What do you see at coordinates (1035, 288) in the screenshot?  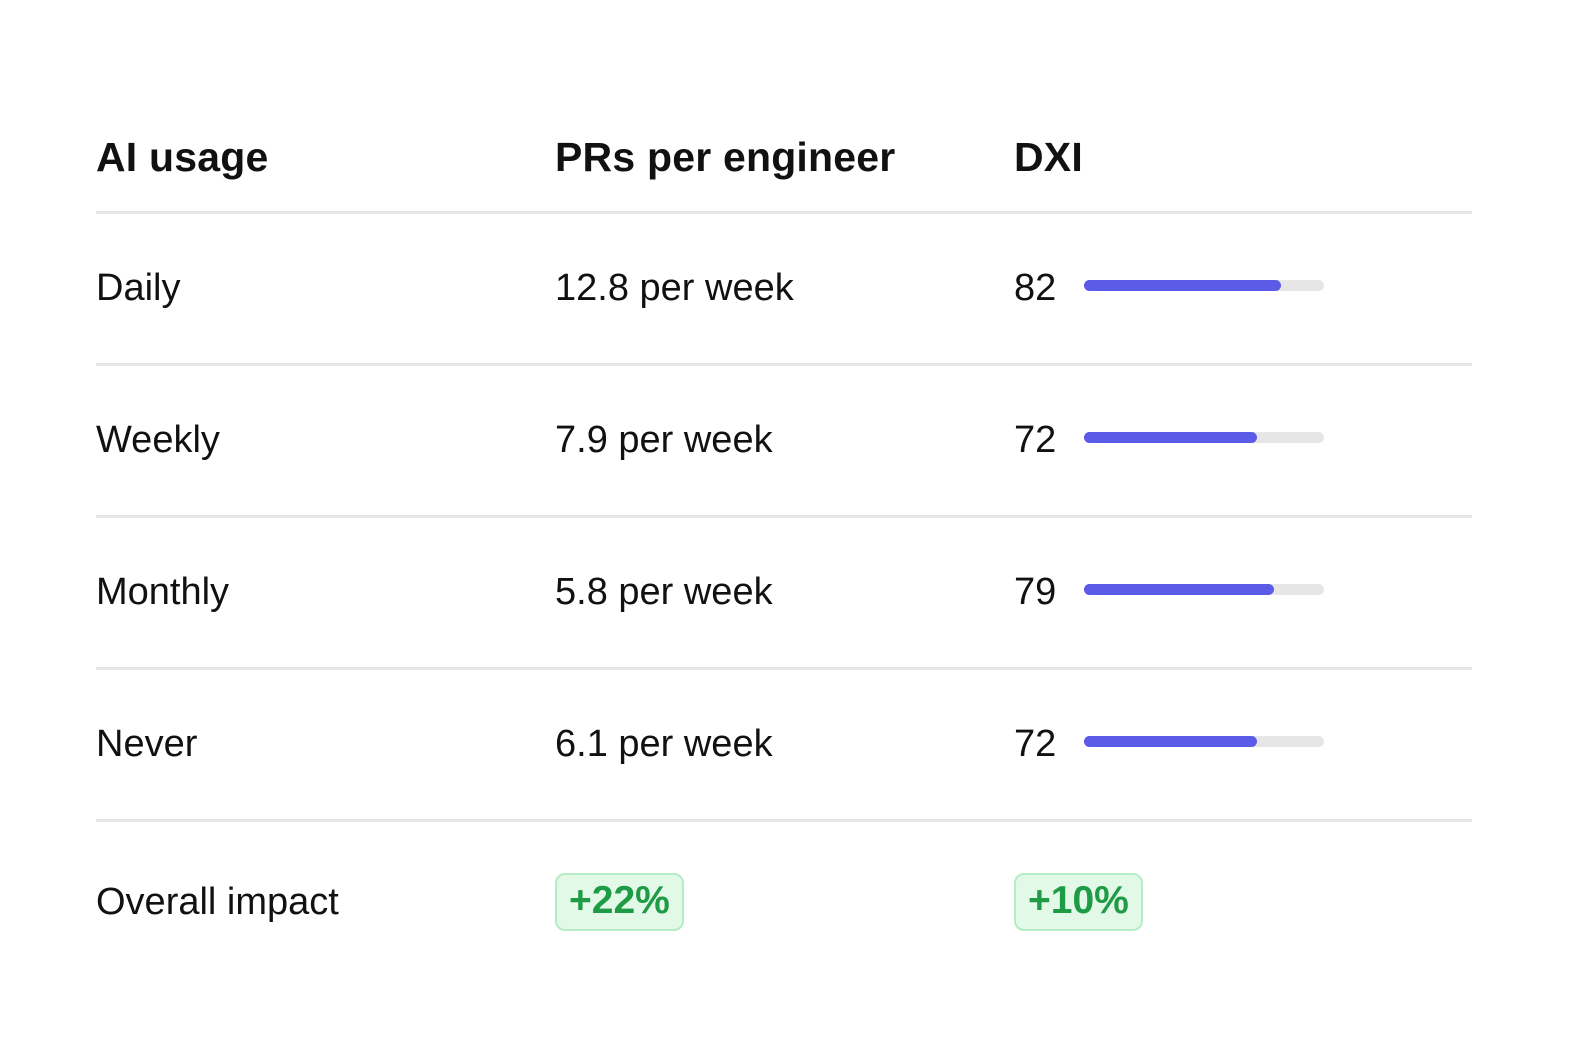 I see `dxi-value: 82` at bounding box center [1035, 288].